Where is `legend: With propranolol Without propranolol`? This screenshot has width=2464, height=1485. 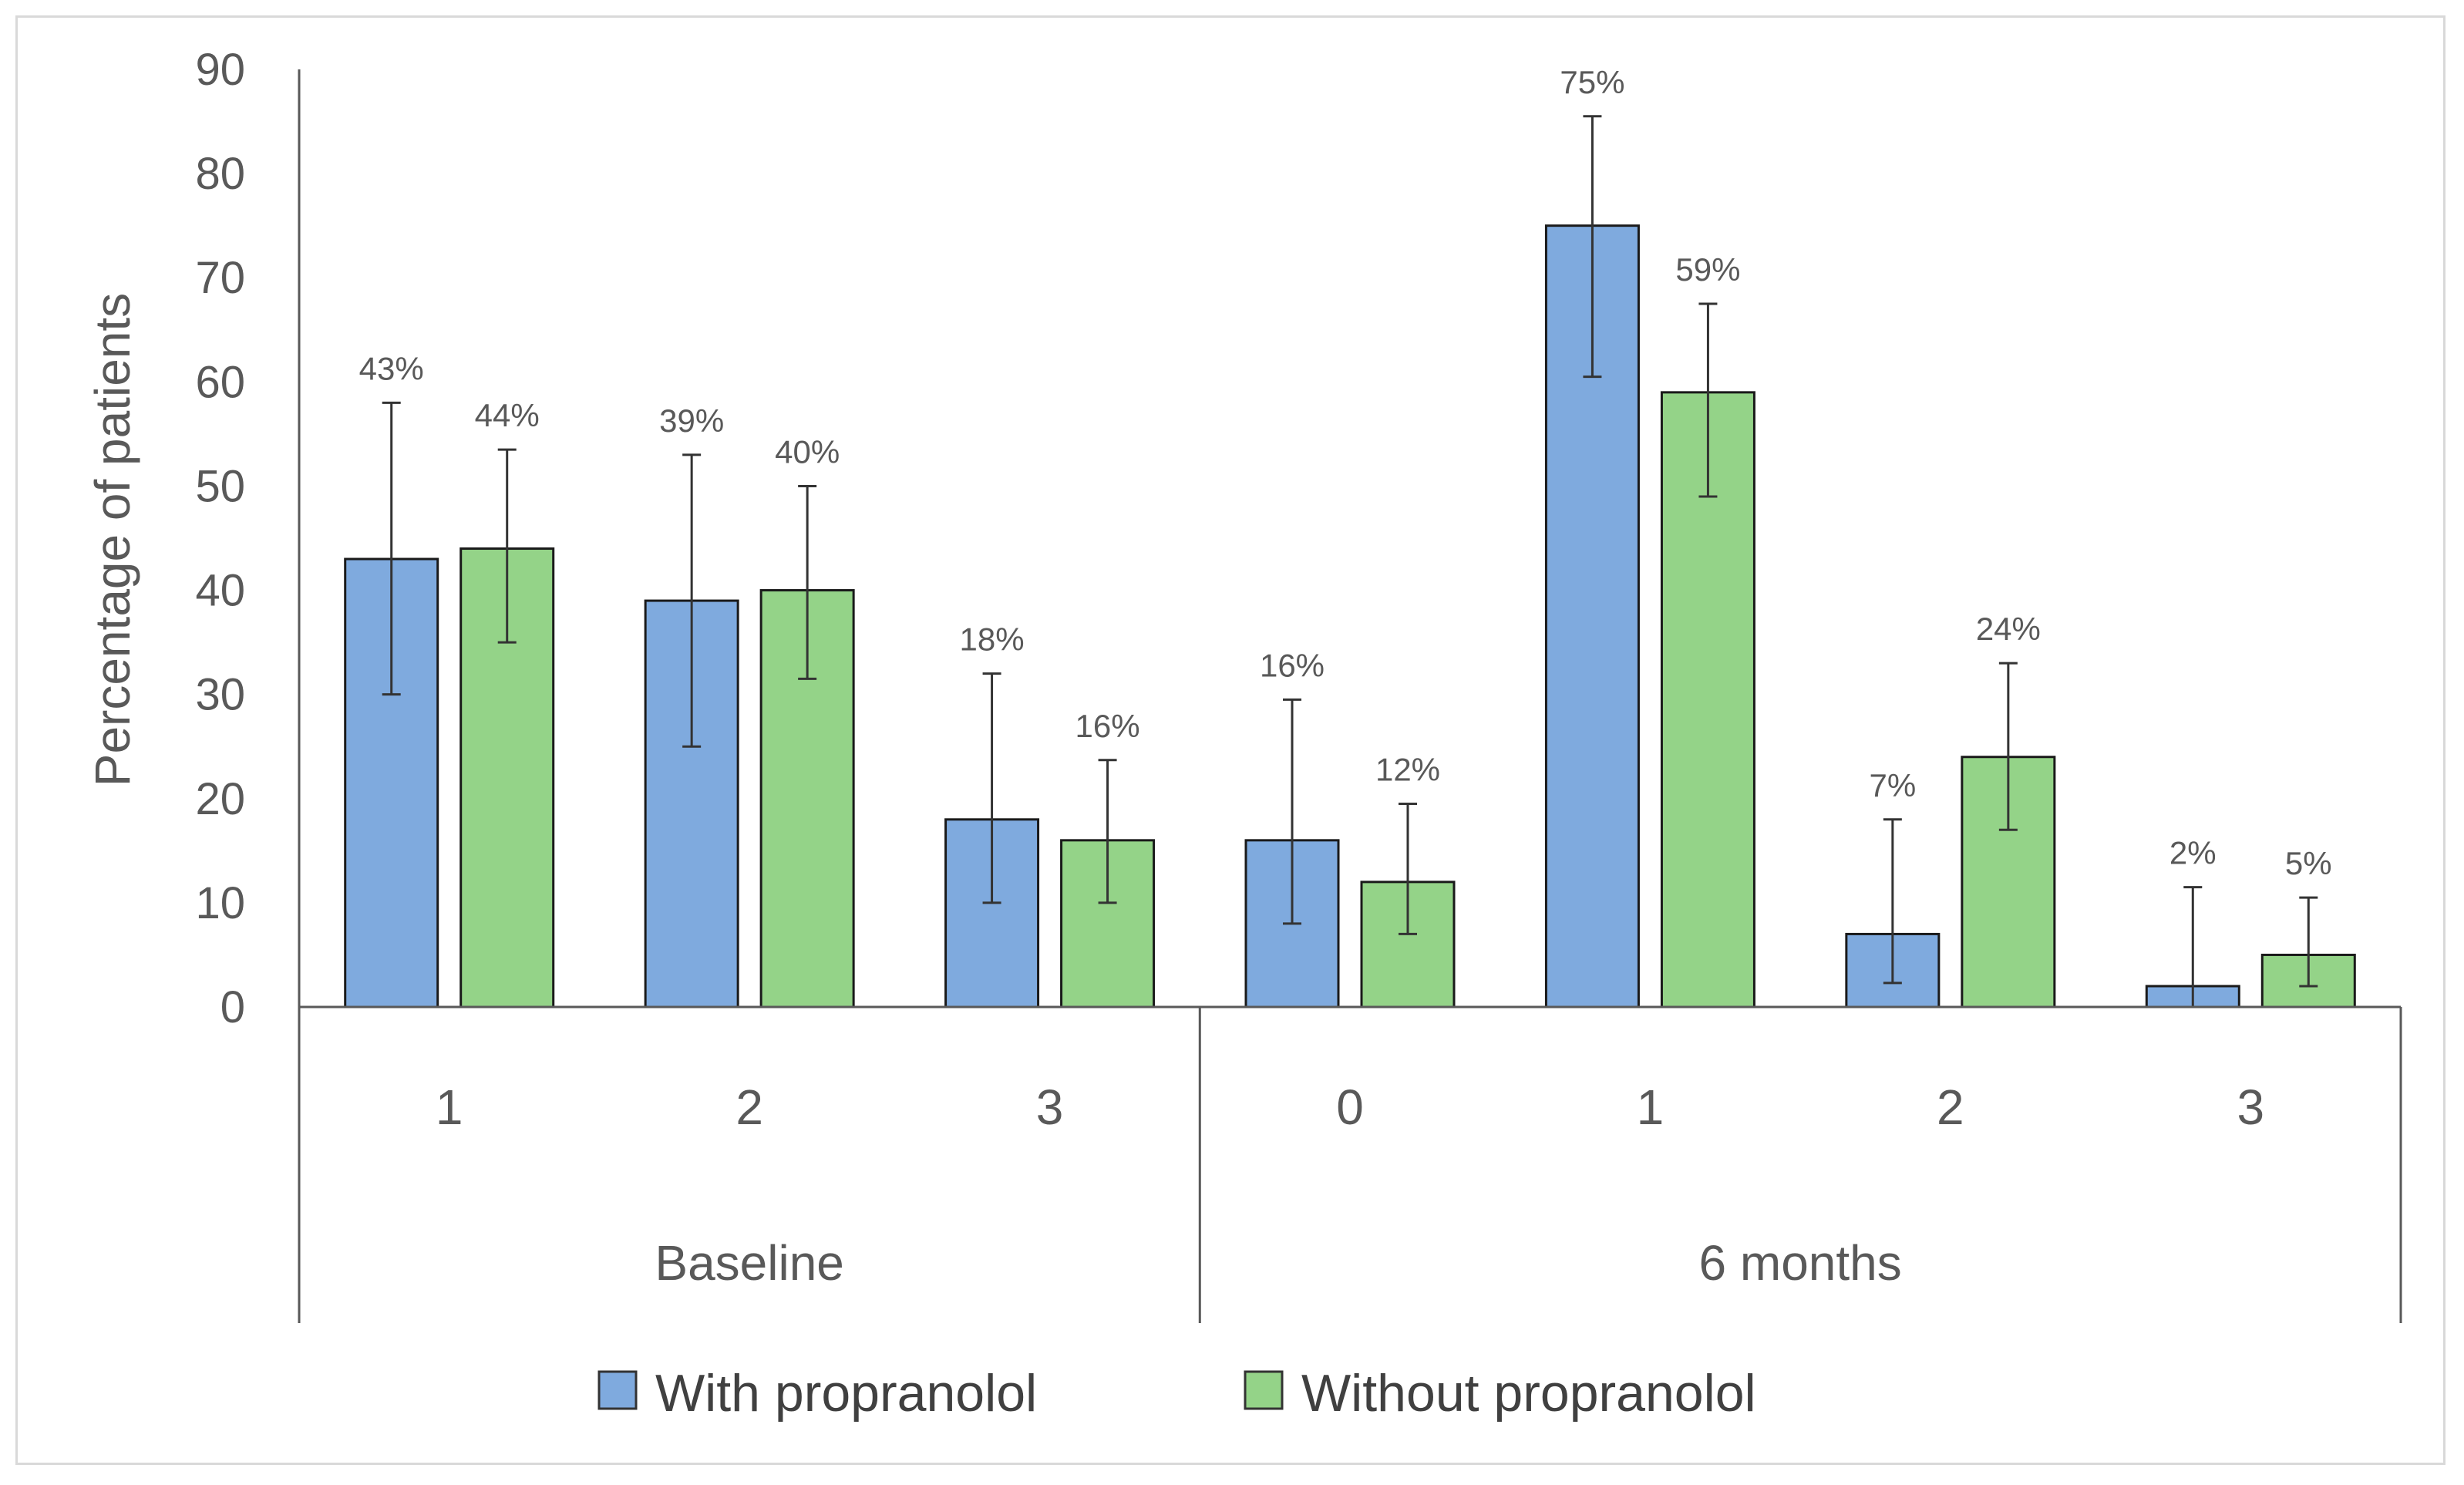
legend: With propranolol Without propranolol is located at coordinates (1176, 1393).